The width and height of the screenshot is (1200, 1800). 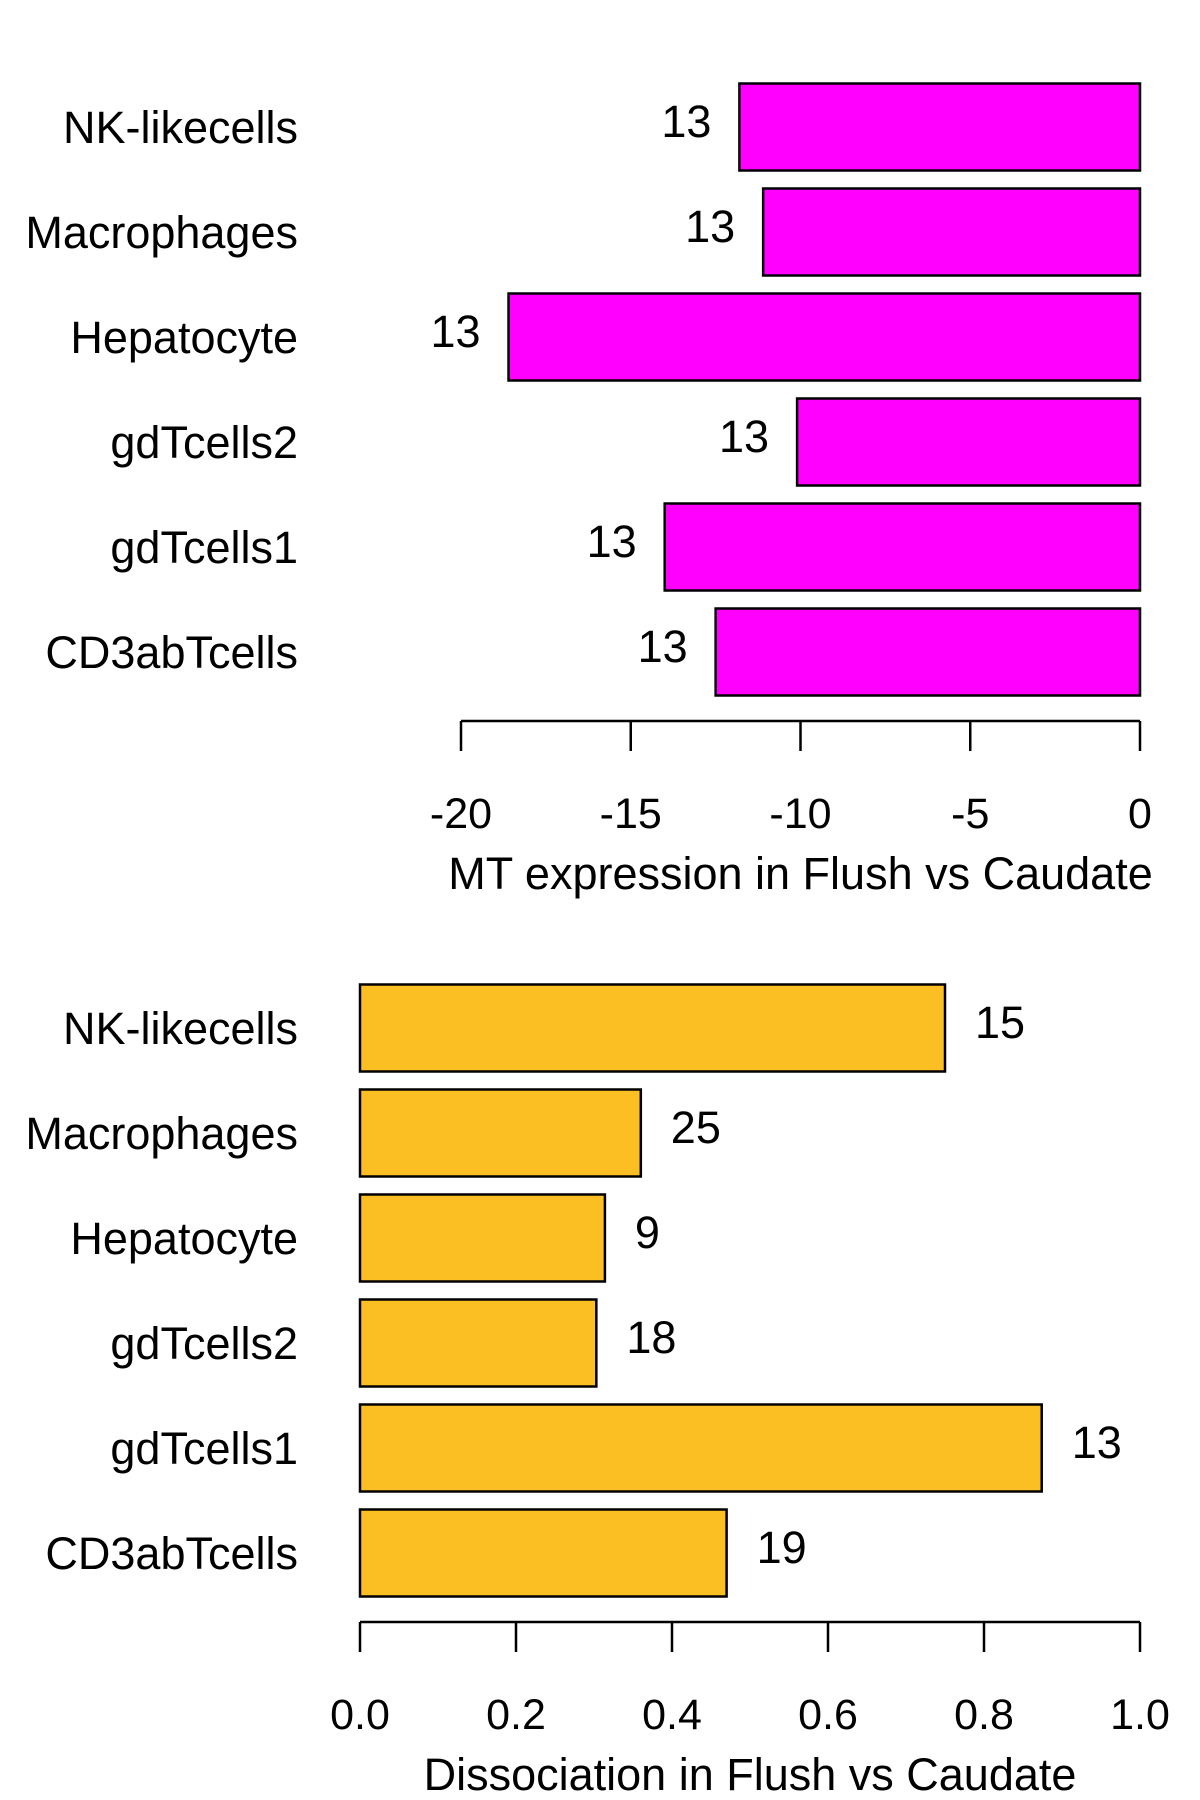 I want to click on x-tick-label: 0.6, so click(x=828, y=1715).